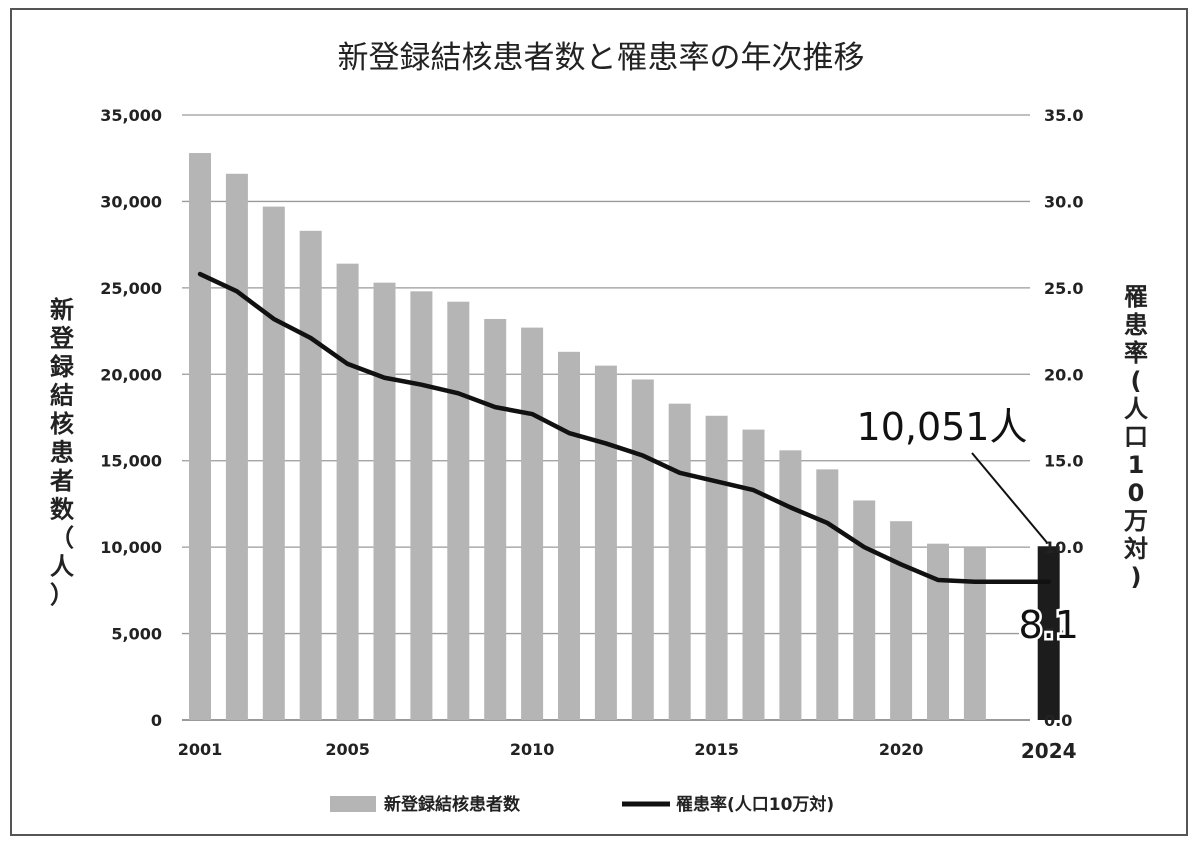 This screenshot has height=846, width=1200. Describe the element at coordinates (1136, 297) in the screenshot. I see `right-axis-label-char: 罹` at that location.